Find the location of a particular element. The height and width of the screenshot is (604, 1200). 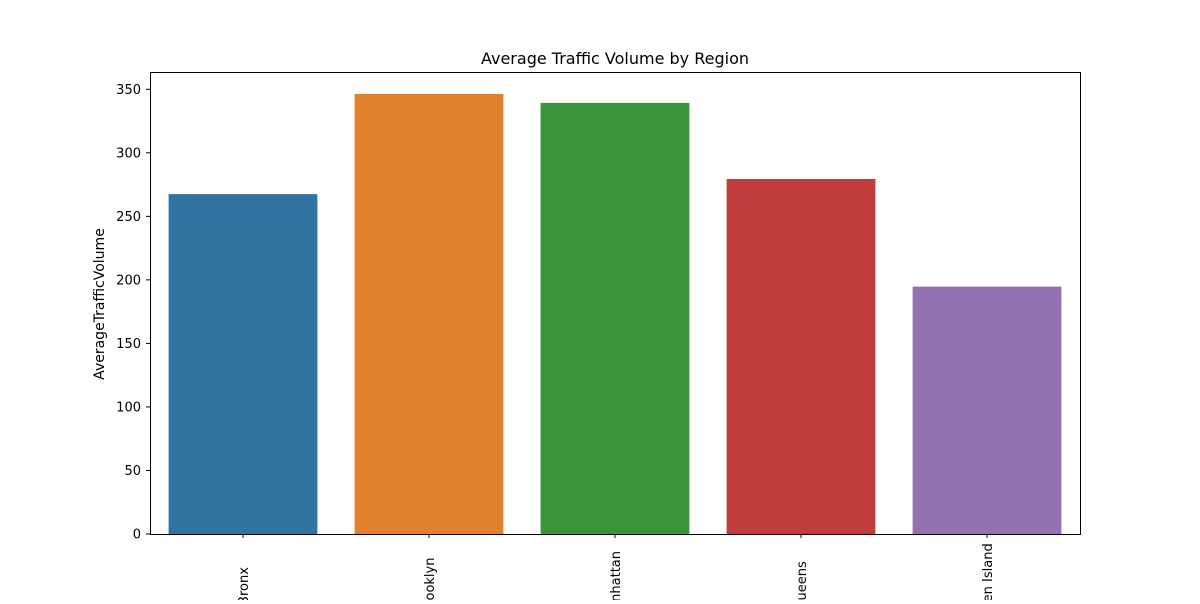

y-tick-label: 0 is located at coordinates (137, 535).